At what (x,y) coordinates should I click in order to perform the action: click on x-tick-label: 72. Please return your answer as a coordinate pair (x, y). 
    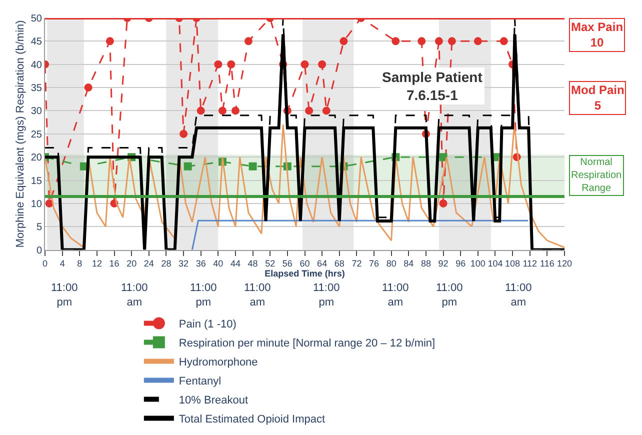
    Looking at the image, I should click on (357, 263).